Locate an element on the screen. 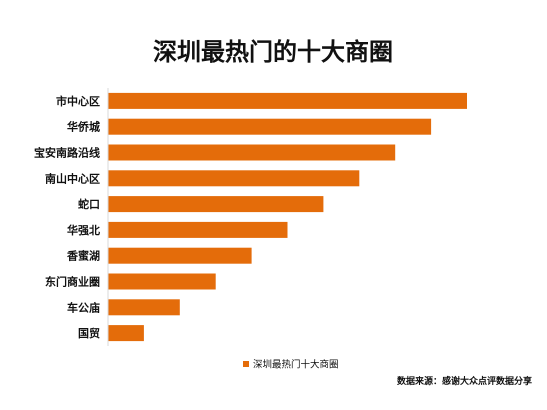 The height and width of the screenshot is (410, 547). category-label-8: 东门商业圈 is located at coordinates (72, 282).